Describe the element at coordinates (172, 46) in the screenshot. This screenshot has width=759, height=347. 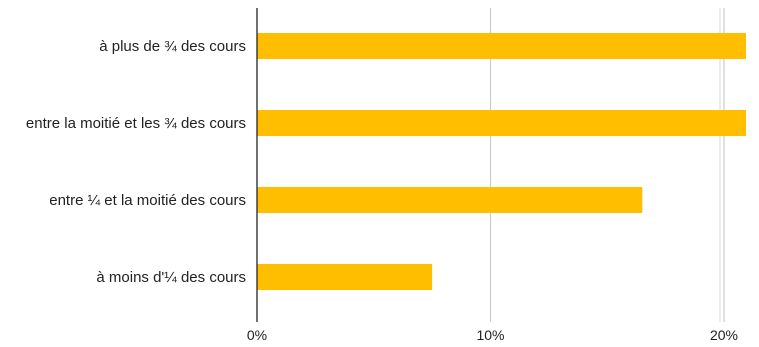
I see `category-label-1: à plus de ¾ des cours` at that location.